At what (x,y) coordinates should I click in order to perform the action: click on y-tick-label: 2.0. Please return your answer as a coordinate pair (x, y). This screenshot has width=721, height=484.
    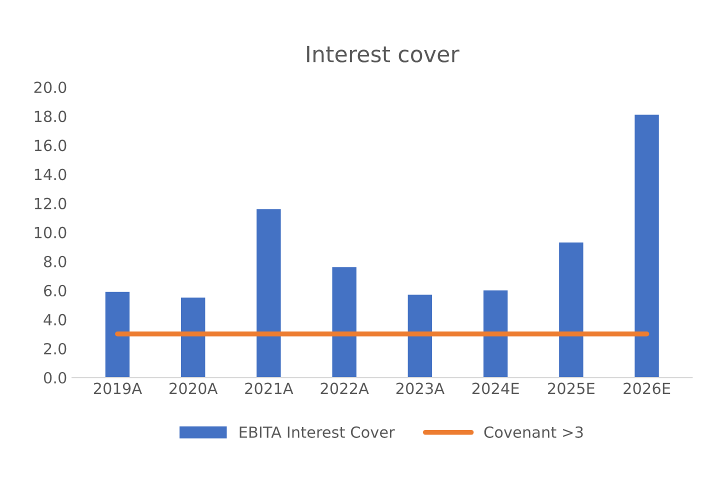
    Looking at the image, I should click on (55, 348).